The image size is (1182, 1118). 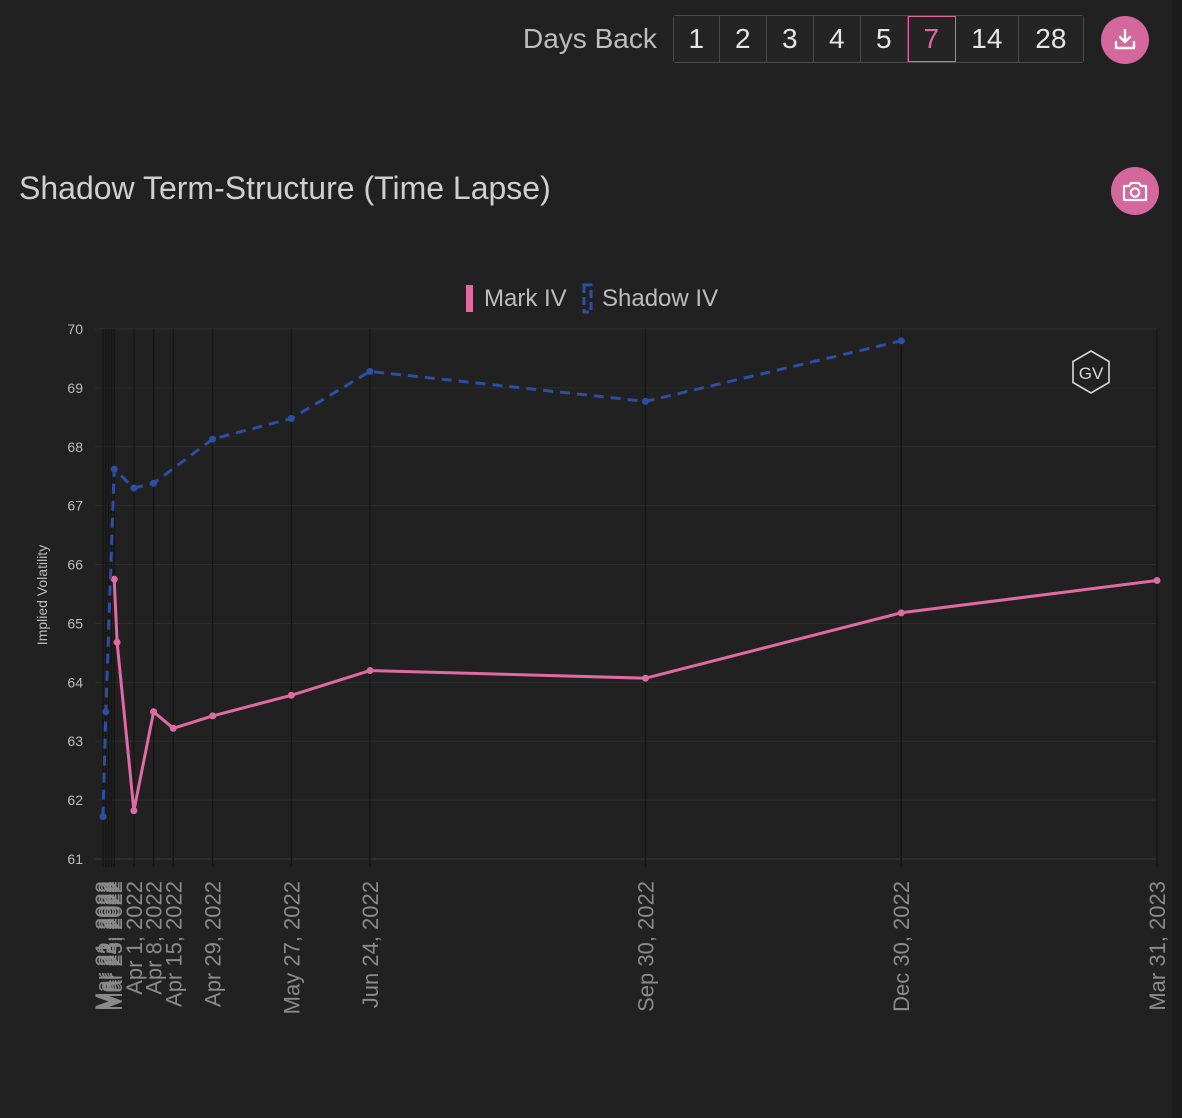 What do you see at coordinates (75, 329) in the screenshot?
I see `y-tick-label: 70` at bounding box center [75, 329].